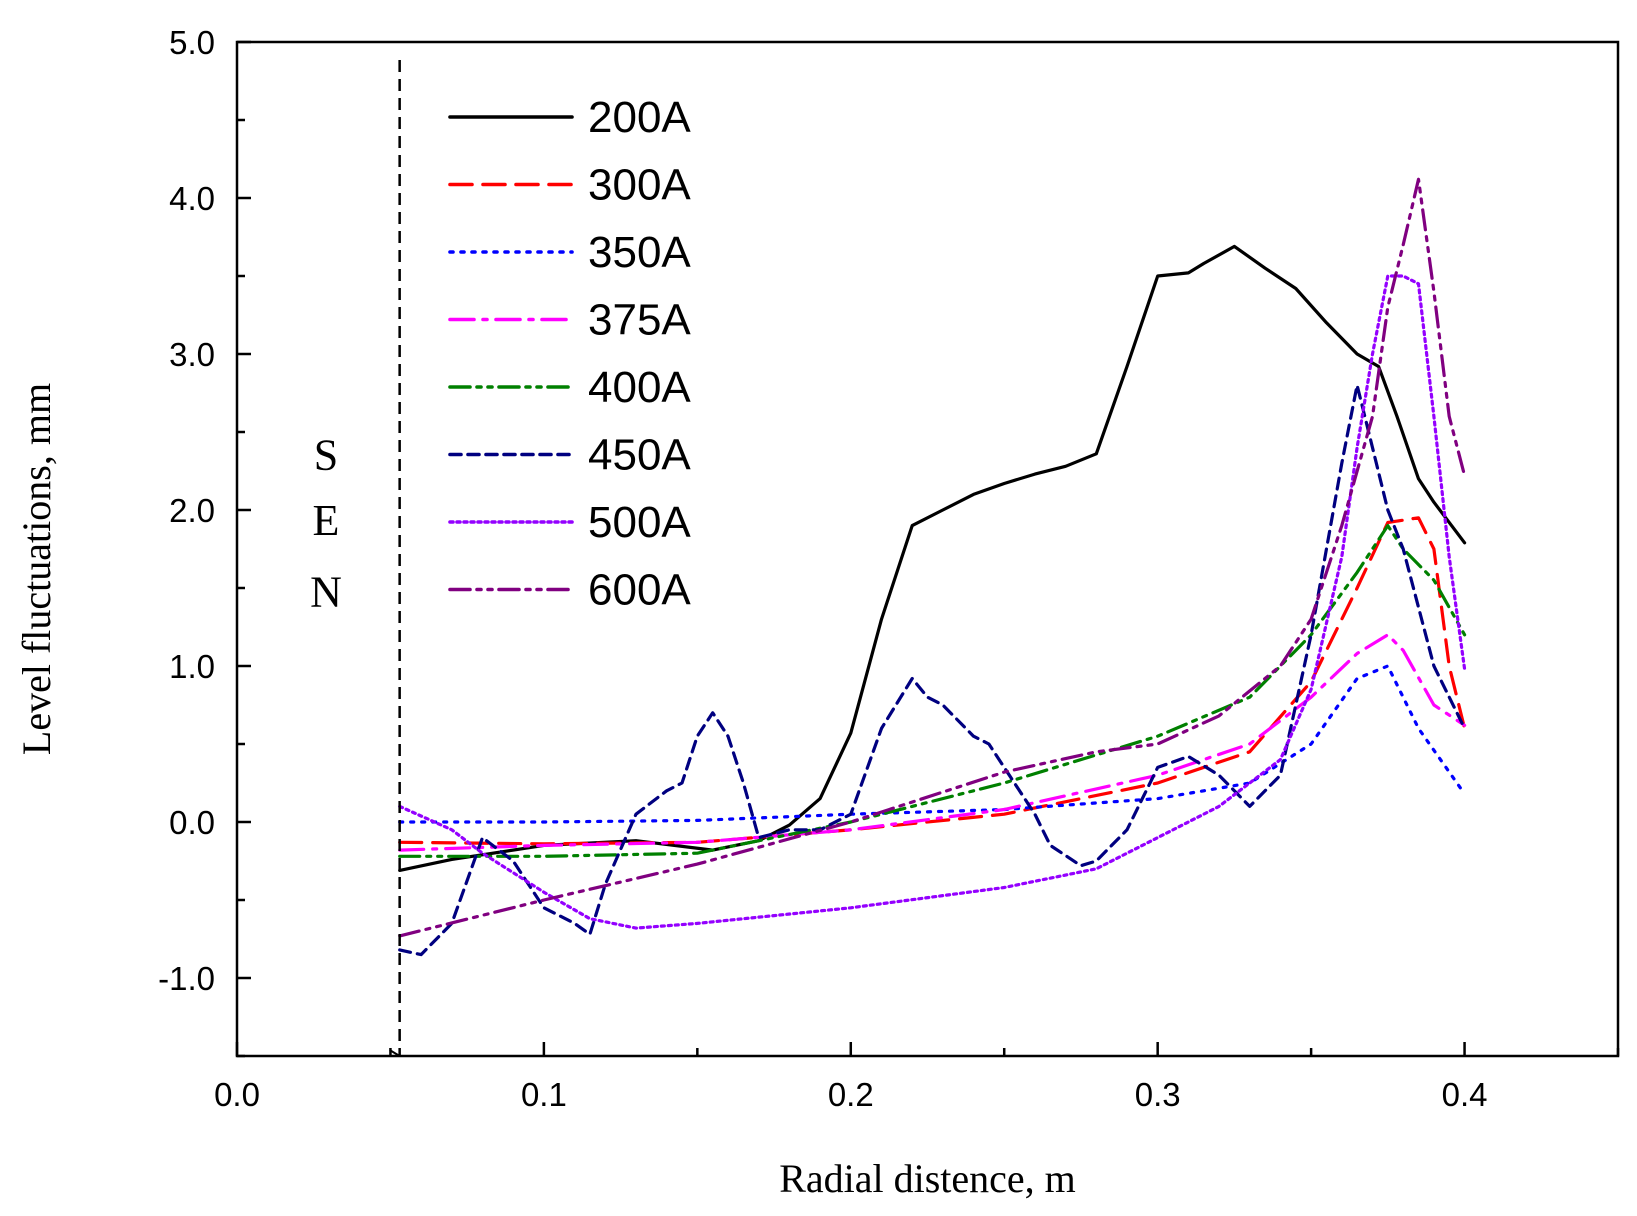 The height and width of the screenshot is (1216, 1637). What do you see at coordinates (192, 198) in the screenshot?
I see `y-tick-label: 4.0` at bounding box center [192, 198].